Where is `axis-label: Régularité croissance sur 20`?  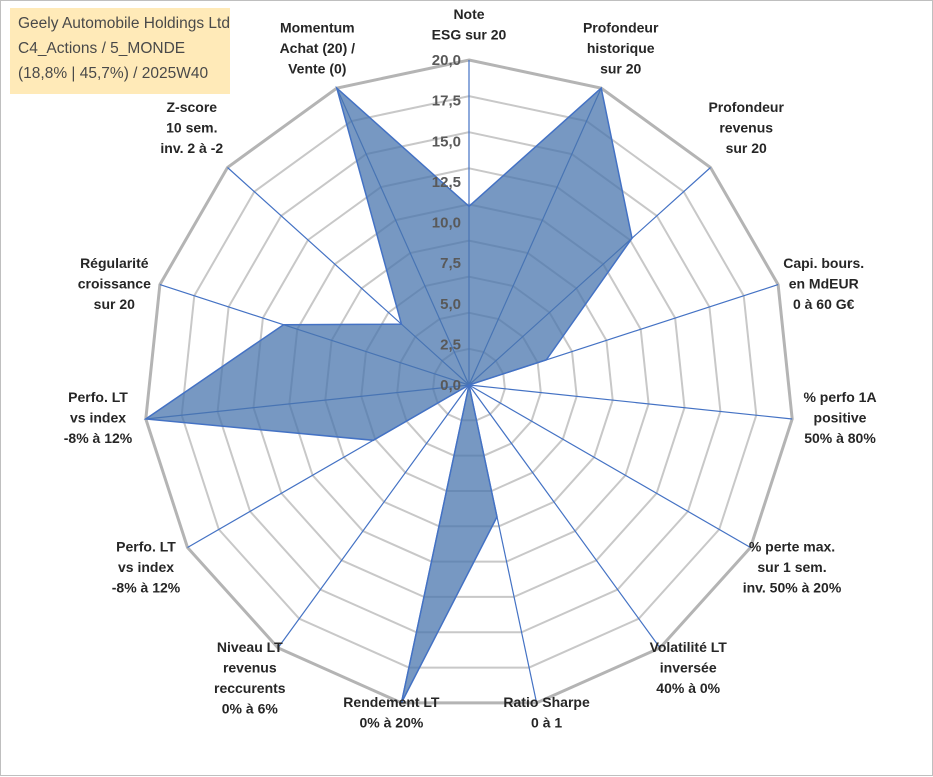
axis-label: Régularité croissance sur 20 is located at coordinates (114, 283).